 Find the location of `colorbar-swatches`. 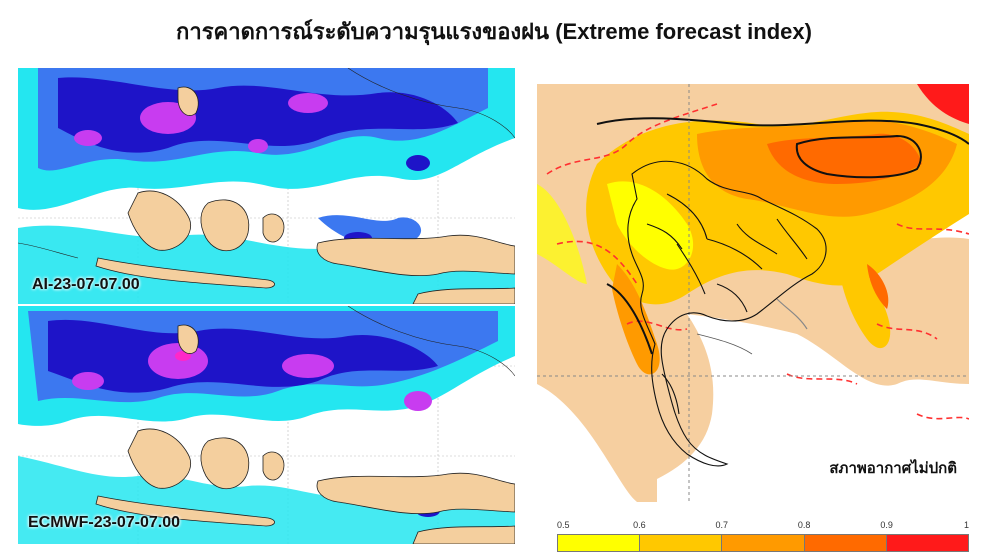

colorbar-swatches is located at coordinates (763, 543).